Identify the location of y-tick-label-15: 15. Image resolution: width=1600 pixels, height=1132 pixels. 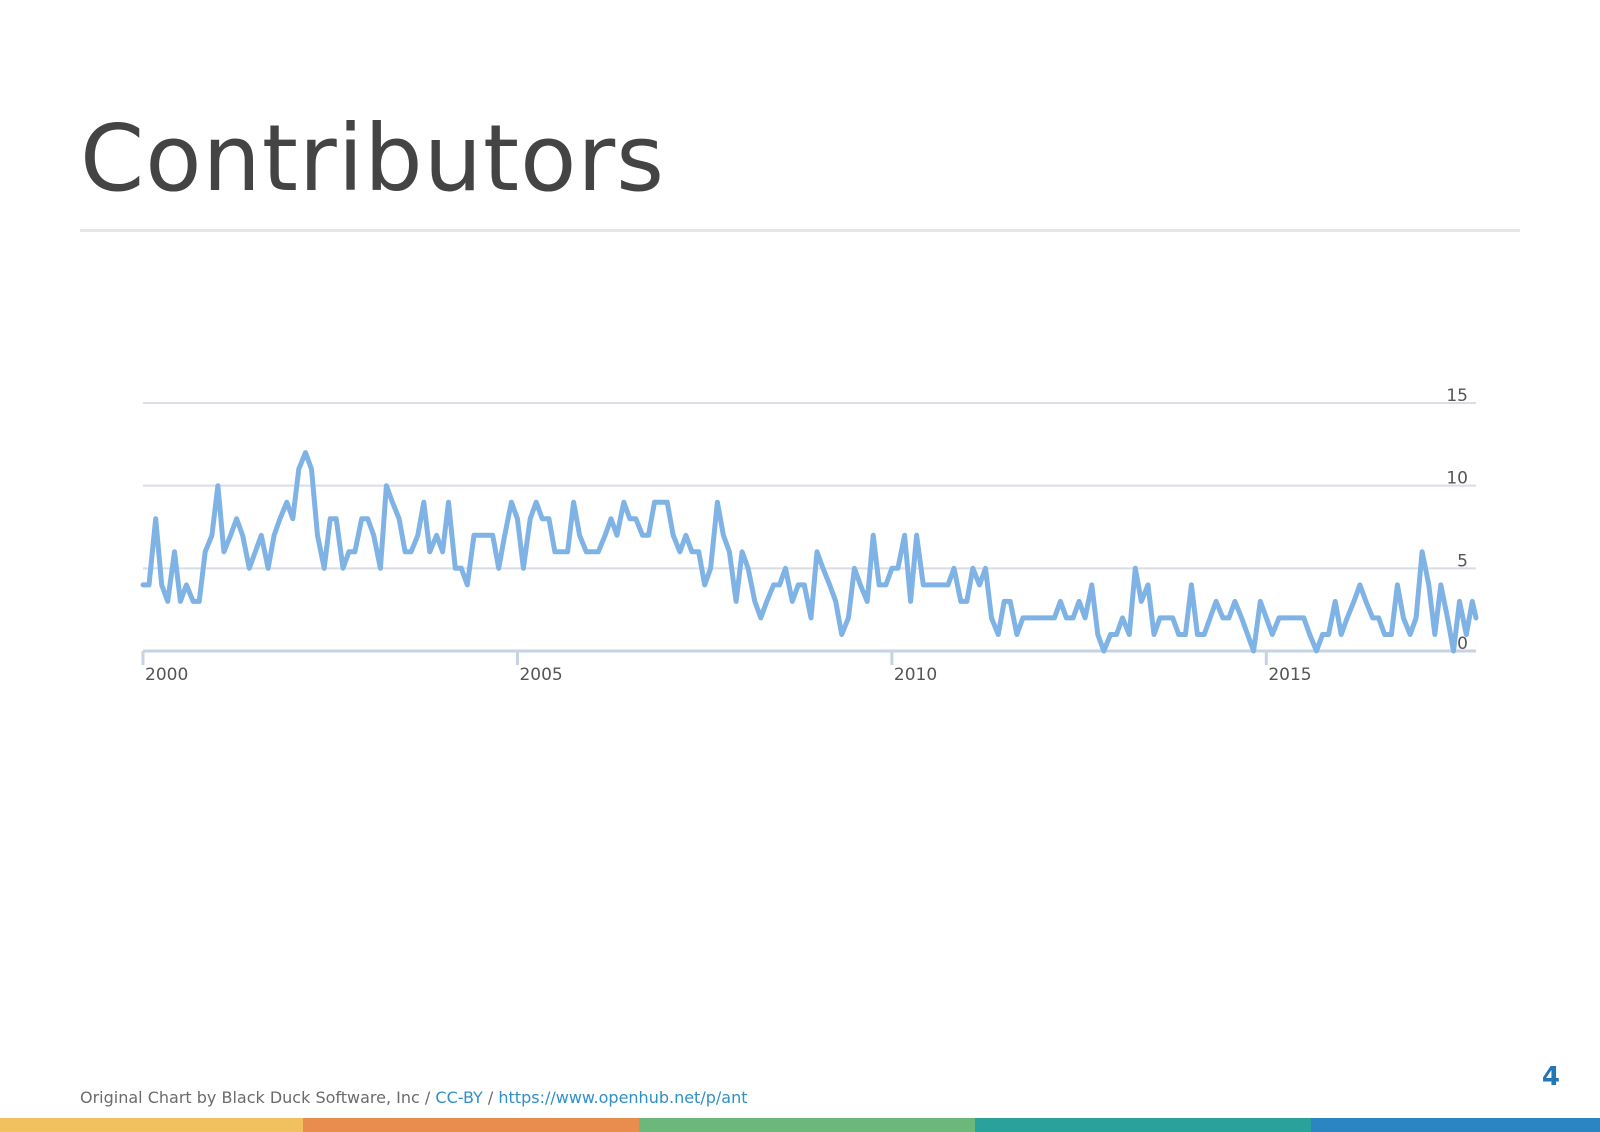
(1457, 396).